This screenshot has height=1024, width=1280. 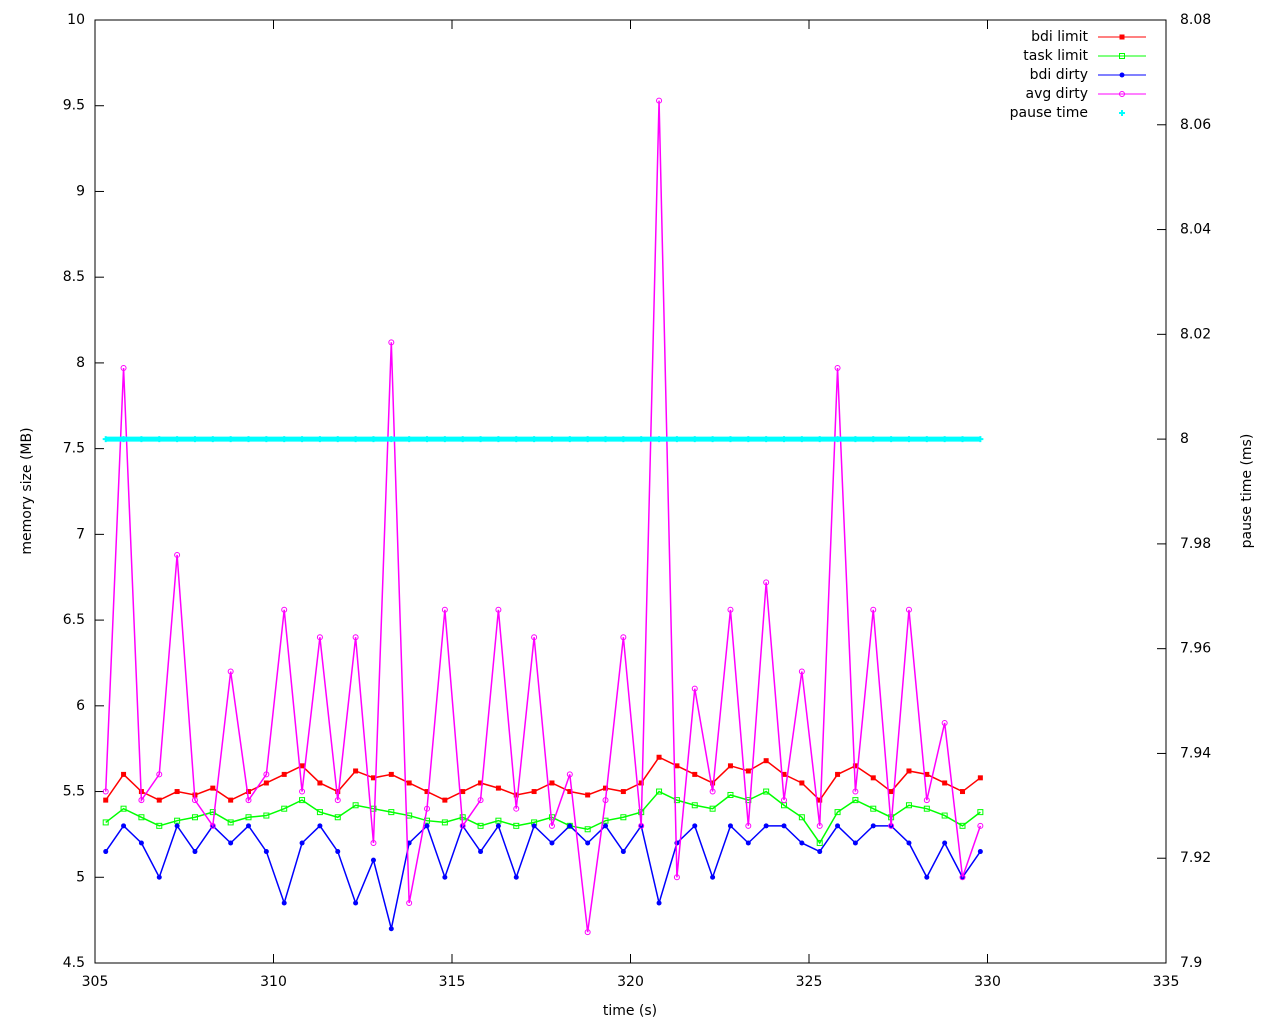 I want to click on y-axis-label: memory size (MB), so click(x=27, y=490).